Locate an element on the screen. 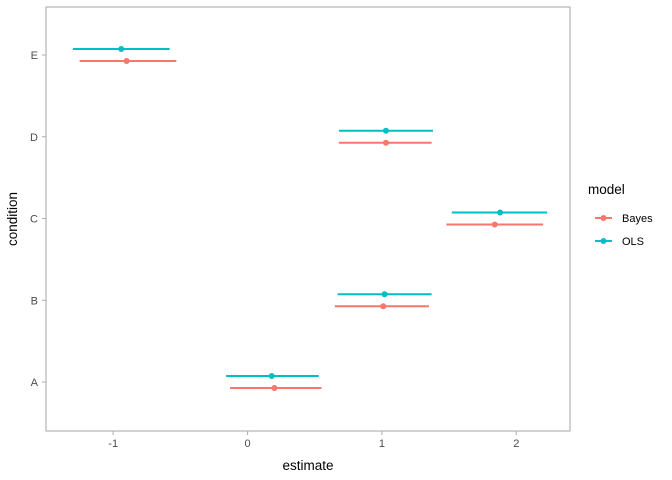  y-tick-label-B: B is located at coordinates (34, 301).